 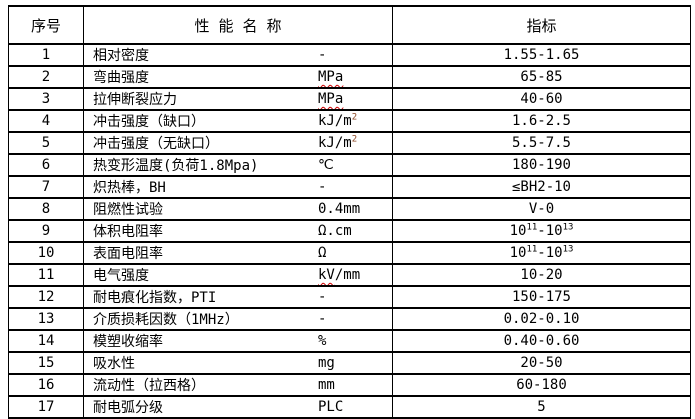 I want to click on property-name-label: 炽热棒，BH, so click(x=129, y=188).